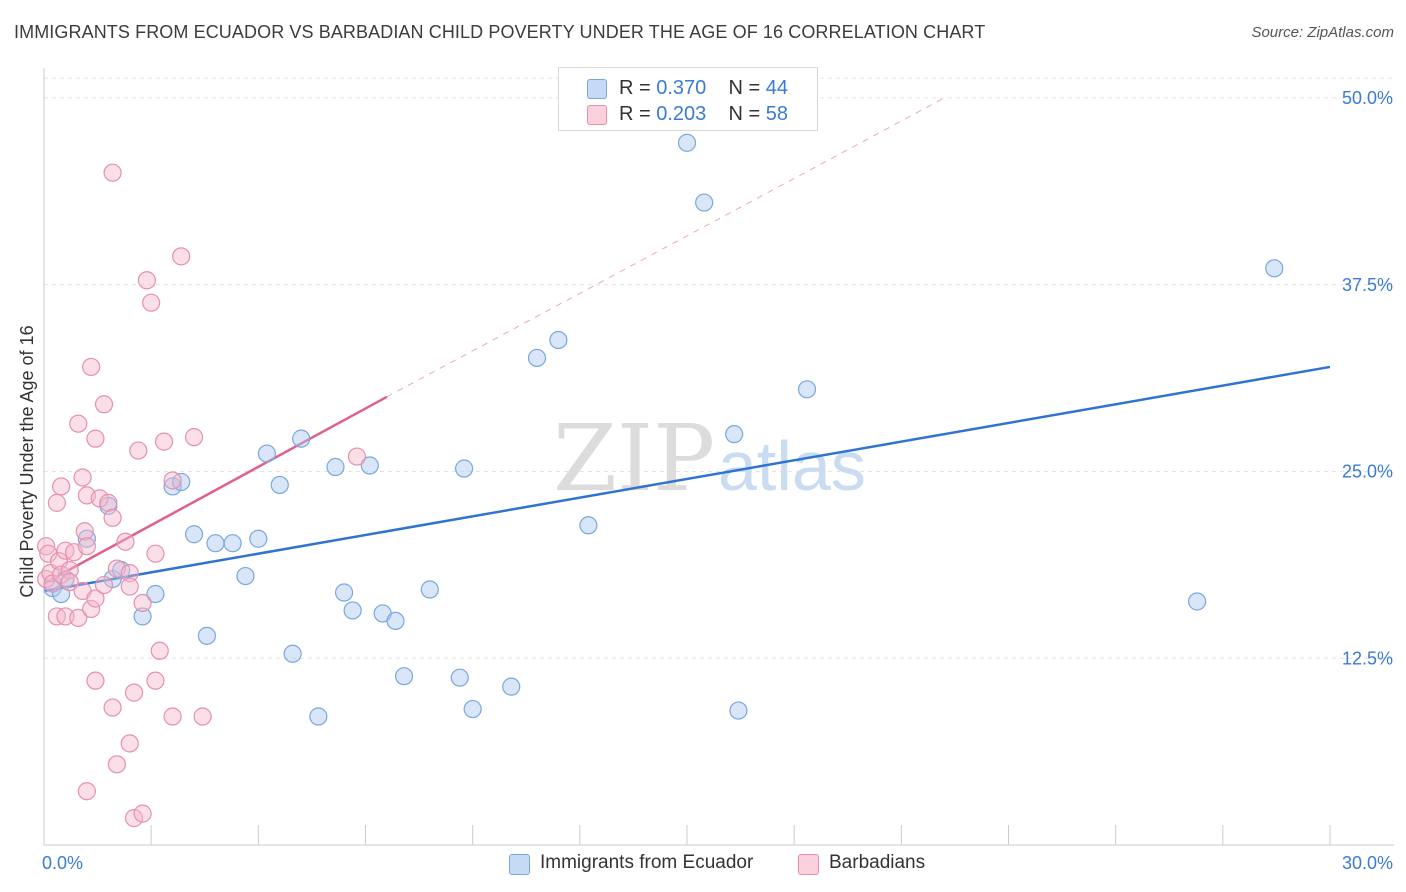 The width and height of the screenshot is (1406, 892). Describe the element at coordinates (27, 461) in the screenshot. I see `y-axis-label: Child Poverty Under the Age of 16` at that location.